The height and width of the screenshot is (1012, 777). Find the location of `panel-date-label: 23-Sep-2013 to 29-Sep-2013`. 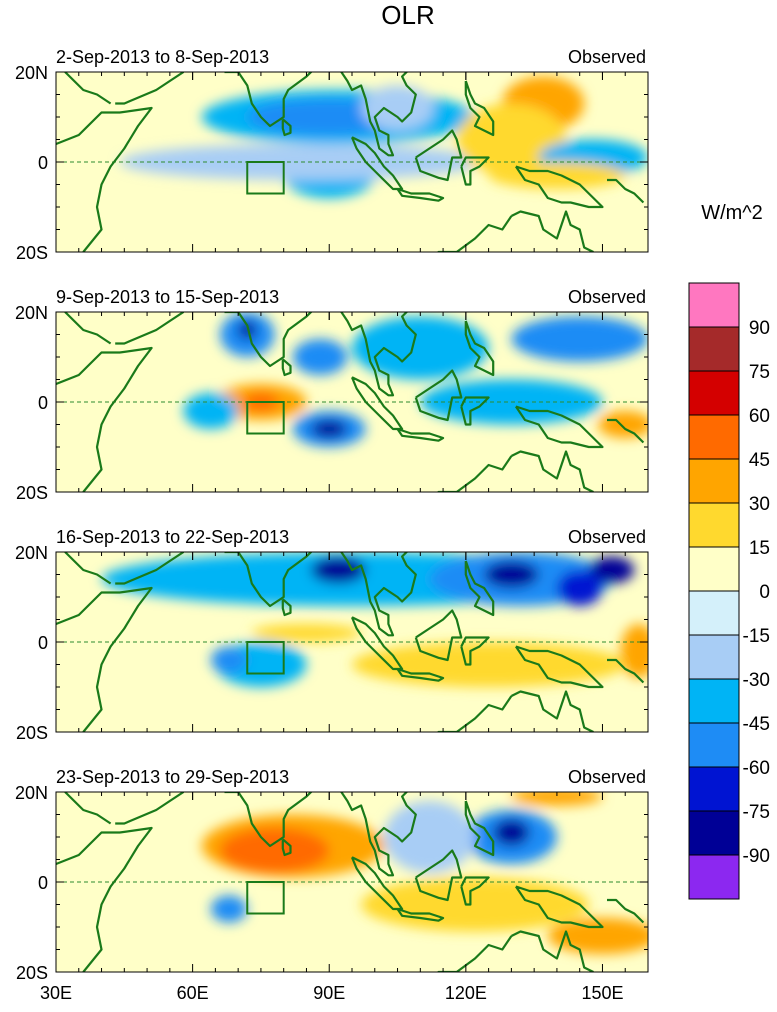

panel-date-label: 23-Sep-2013 to 29-Sep-2013 is located at coordinates (172, 777).